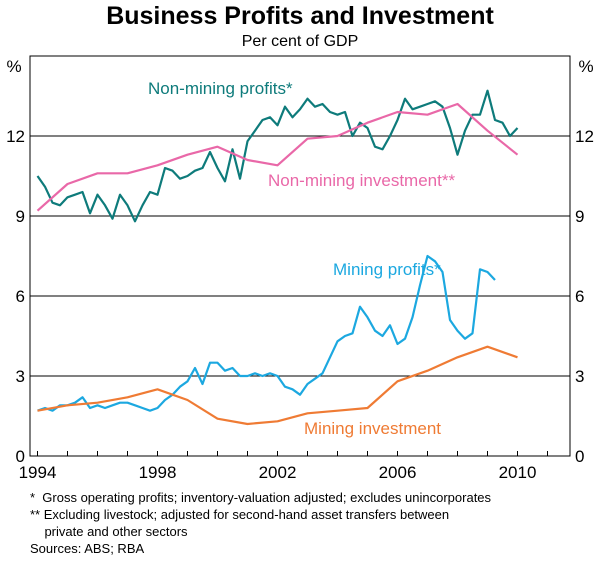 The height and width of the screenshot is (562, 600). What do you see at coordinates (277, 385) in the screenshot?
I see `series-line-mining-investment` at bounding box center [277, 385].